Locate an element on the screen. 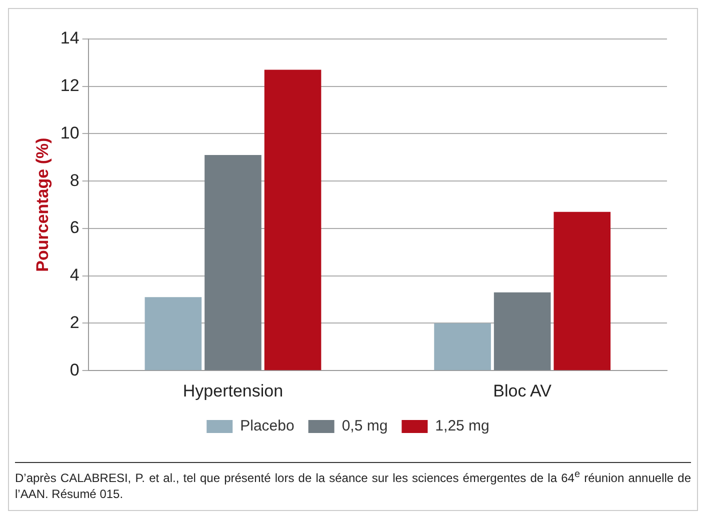 The image size is (708, 521). y-tick-label: 6 is located at coordinates (75, 228).